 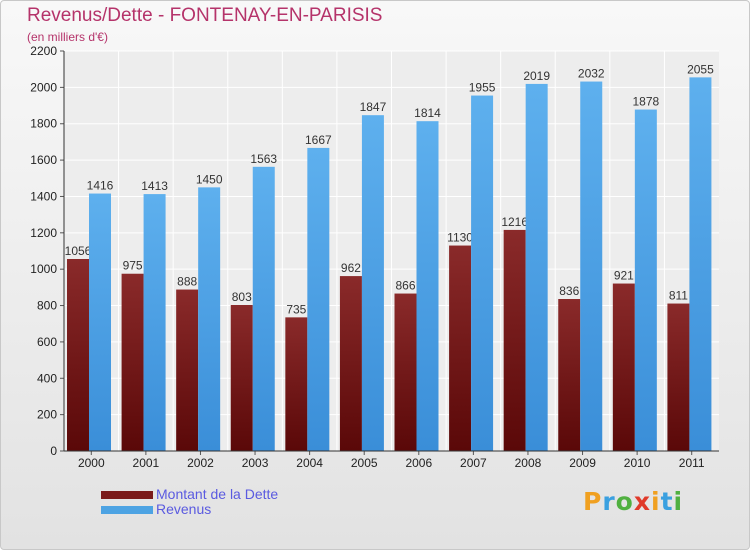 What do you see at coordinates (43, 160) in the screenshot?
I see `y-tick-label: 1600` at bounding box center [43, 160].